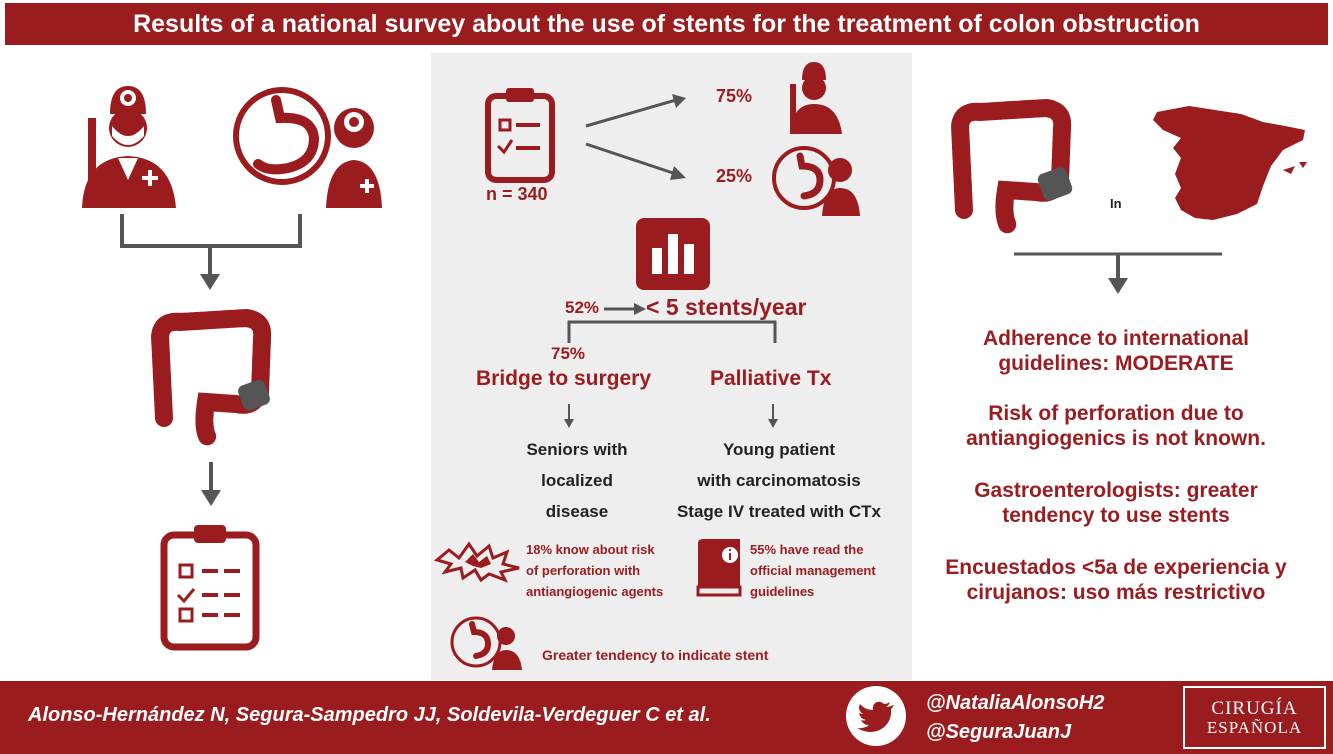 This screenshot has width=1333, height=754. What do you see at coordinates (1015, 718) in the screenshot?
I see `twitter-handles: @NataliaAlonsoH2 @SeguraJuanJ` at bounding box center [1015, 718].